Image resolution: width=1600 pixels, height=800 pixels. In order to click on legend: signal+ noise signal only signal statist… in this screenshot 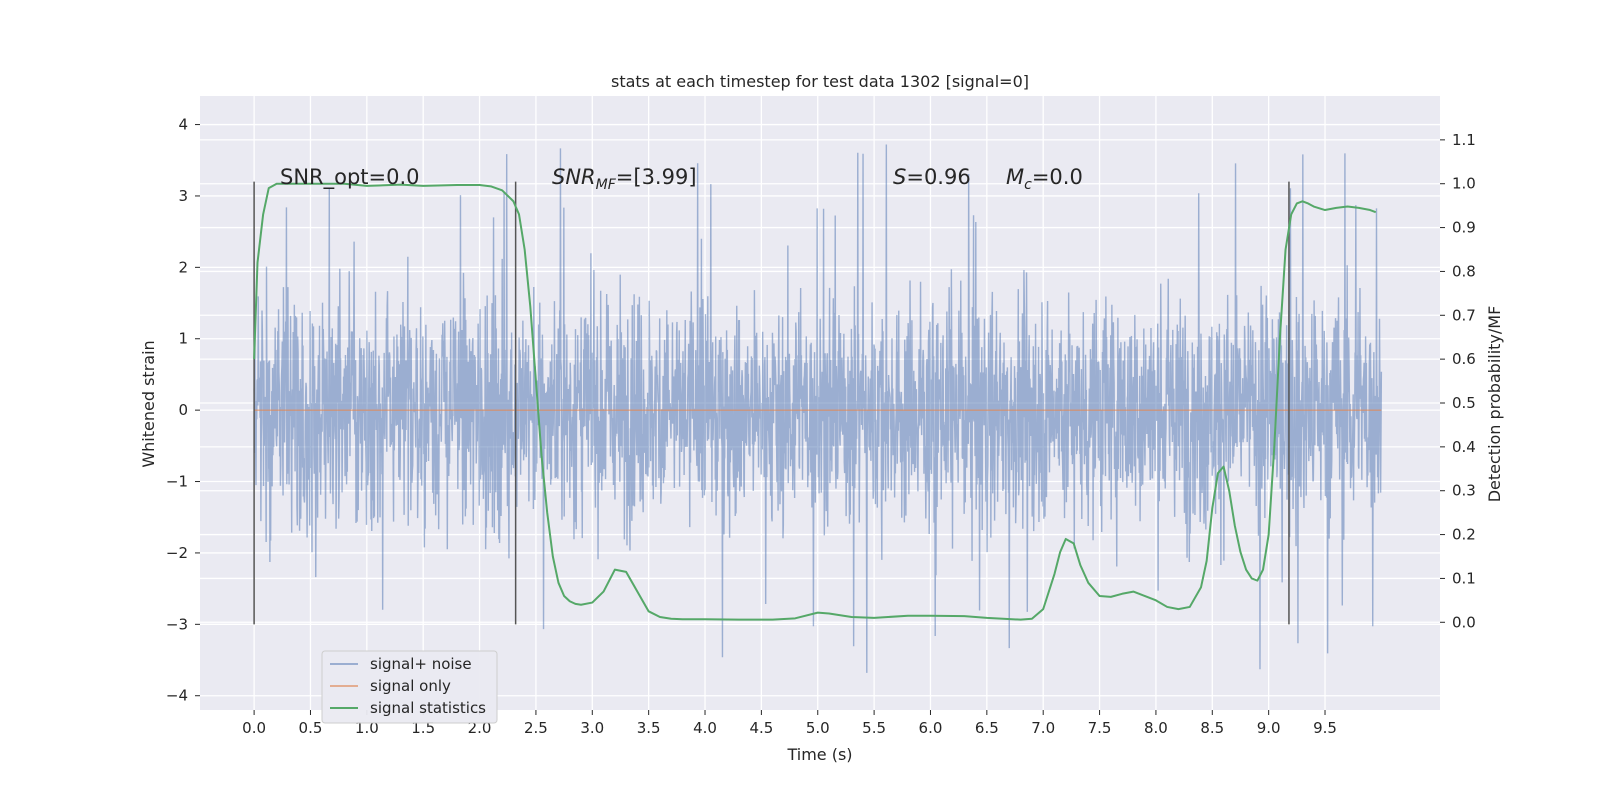, I will do `click(409, 687)`.